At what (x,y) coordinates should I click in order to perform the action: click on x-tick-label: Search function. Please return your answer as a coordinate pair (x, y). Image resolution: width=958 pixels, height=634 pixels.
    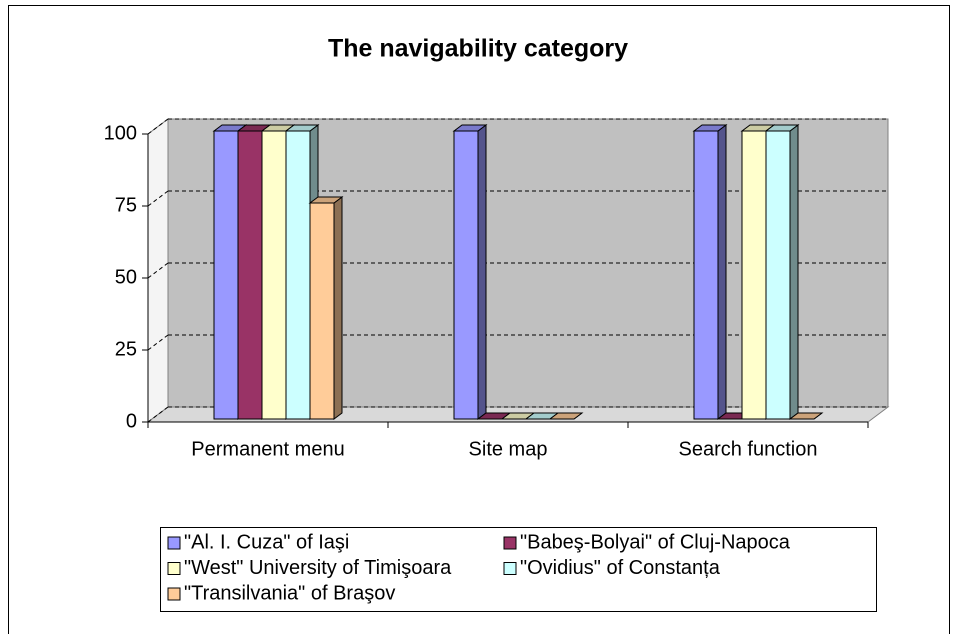
    Looking at the image, I should click on (748, 449).